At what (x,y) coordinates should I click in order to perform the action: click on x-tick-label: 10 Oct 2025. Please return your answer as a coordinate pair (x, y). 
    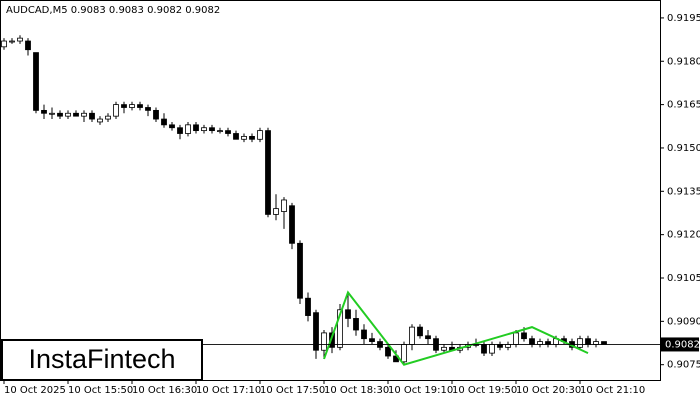
    Looking at the image, I should click on (35, 390).